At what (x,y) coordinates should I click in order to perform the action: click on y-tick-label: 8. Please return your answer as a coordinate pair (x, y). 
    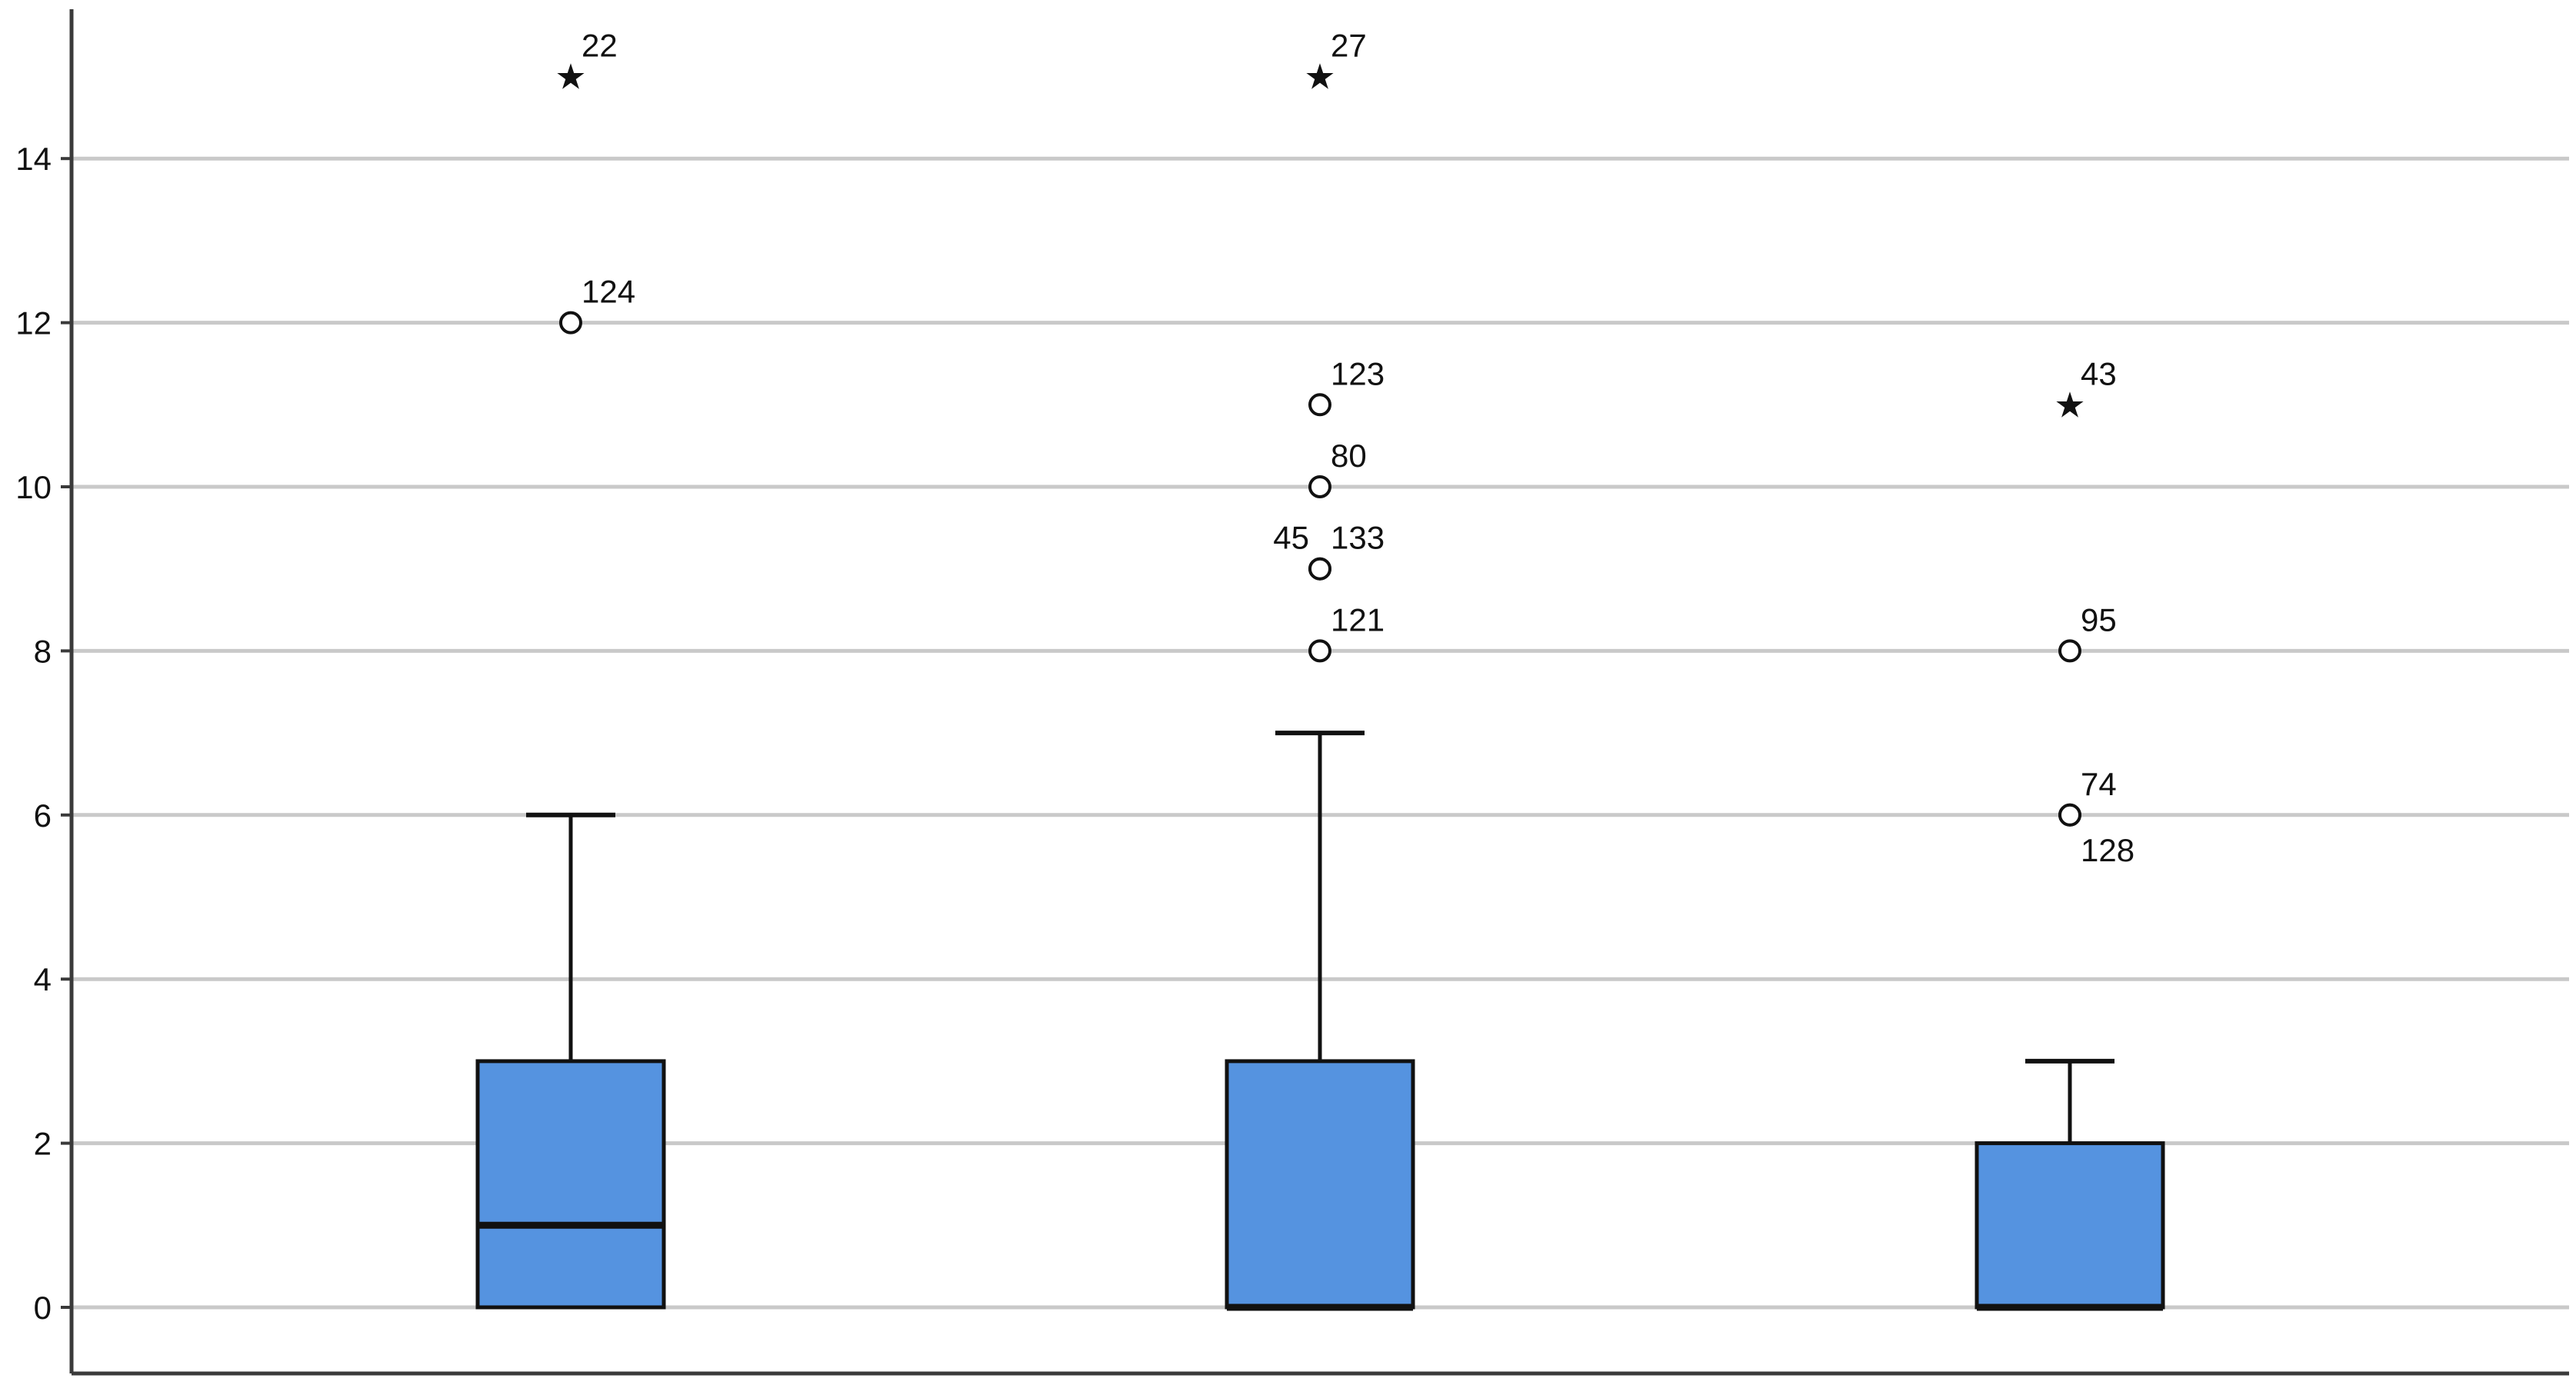
    Looking at the image, I should click on (43, 651).